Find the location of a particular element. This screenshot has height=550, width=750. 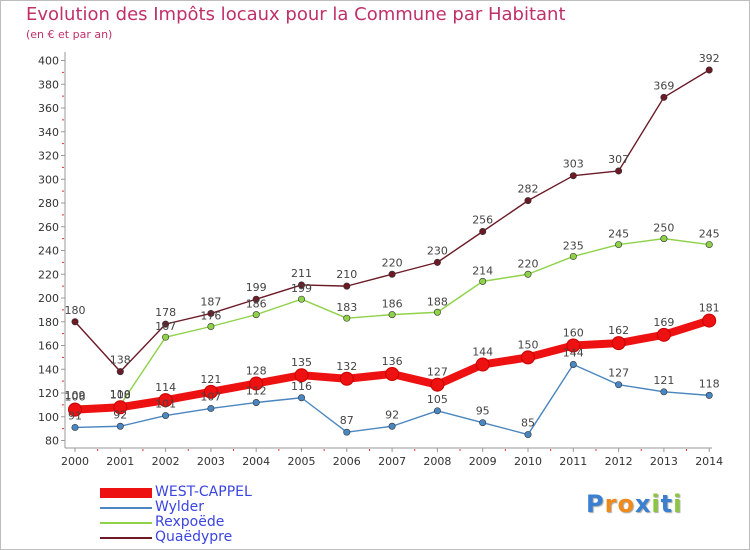

data-label-rexpoede: 110 is located at coordinates (120, 394).